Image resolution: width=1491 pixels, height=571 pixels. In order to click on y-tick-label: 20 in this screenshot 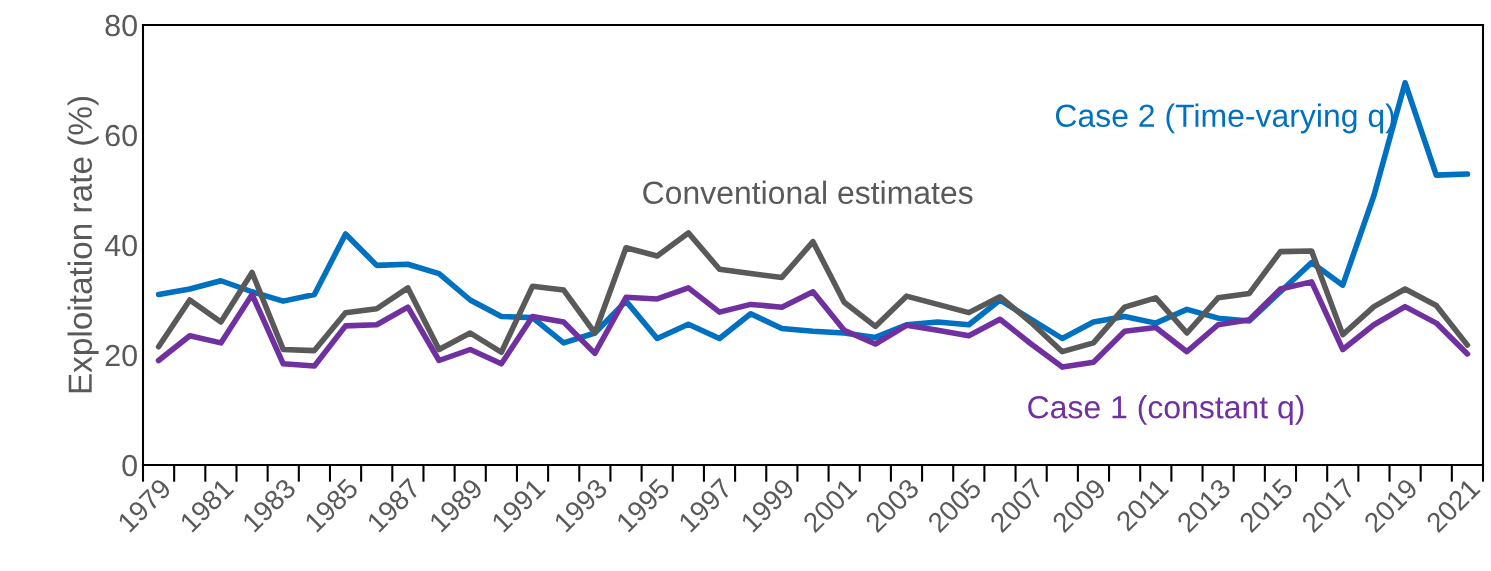, I will do `click(121, 355)`.